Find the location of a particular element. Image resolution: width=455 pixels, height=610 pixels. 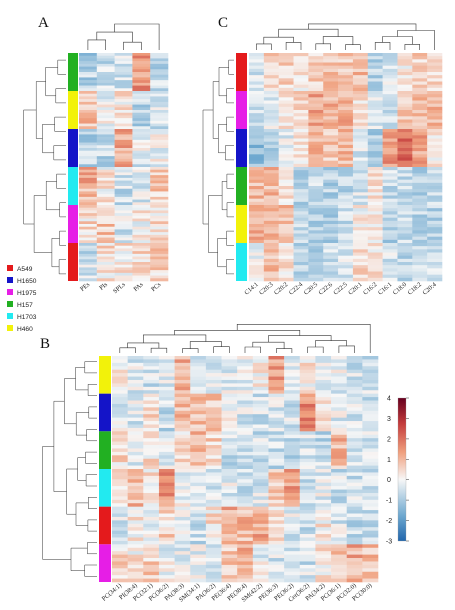

panel-b-row-dendrogram is located at coordinates (69, 469).